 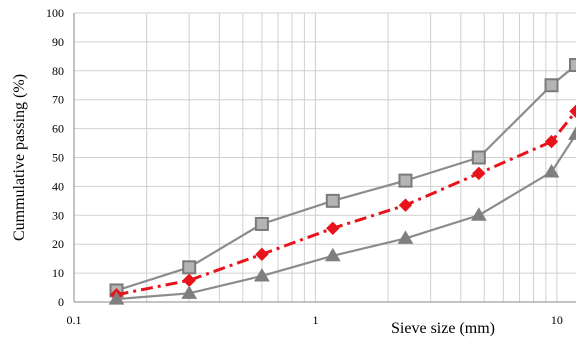 I want to click on y-tick-label: 40, so click(x=58, y=186).